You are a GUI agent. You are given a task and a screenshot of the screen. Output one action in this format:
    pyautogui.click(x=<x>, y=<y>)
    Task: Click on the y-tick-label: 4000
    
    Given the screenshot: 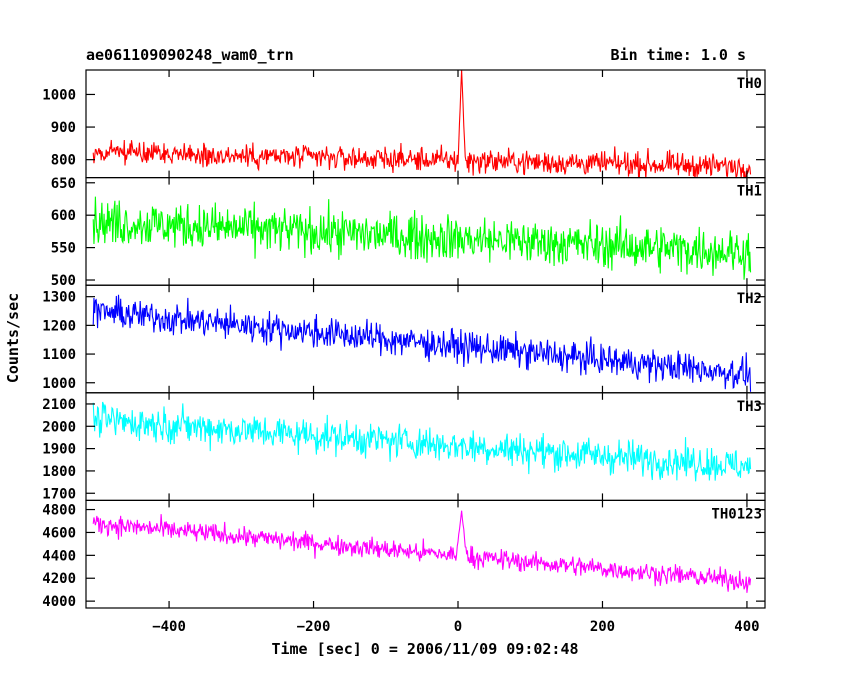 What is the action you would take?
    pyautogui.click(x=59, y=602)
    